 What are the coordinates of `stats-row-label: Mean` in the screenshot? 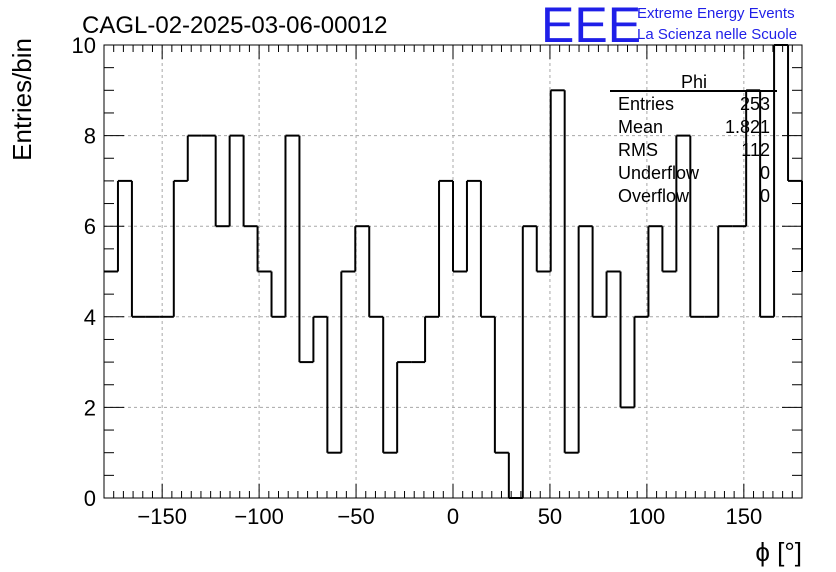 It's located at (640, 127).